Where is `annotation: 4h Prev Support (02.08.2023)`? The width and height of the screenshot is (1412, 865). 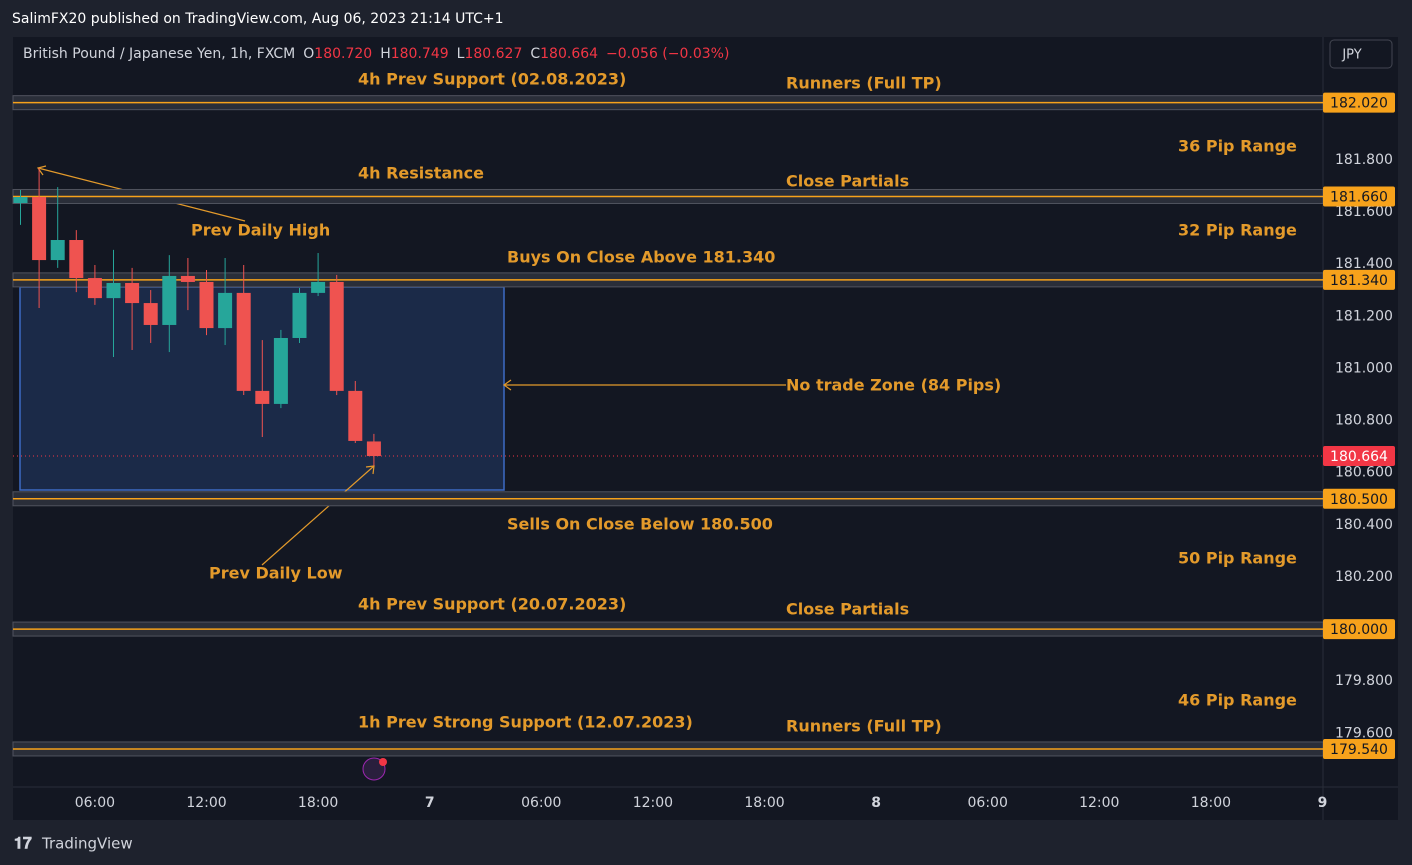
annotation: 4h Prev Support (02.08.2023) is located at coordinates (492, 79).